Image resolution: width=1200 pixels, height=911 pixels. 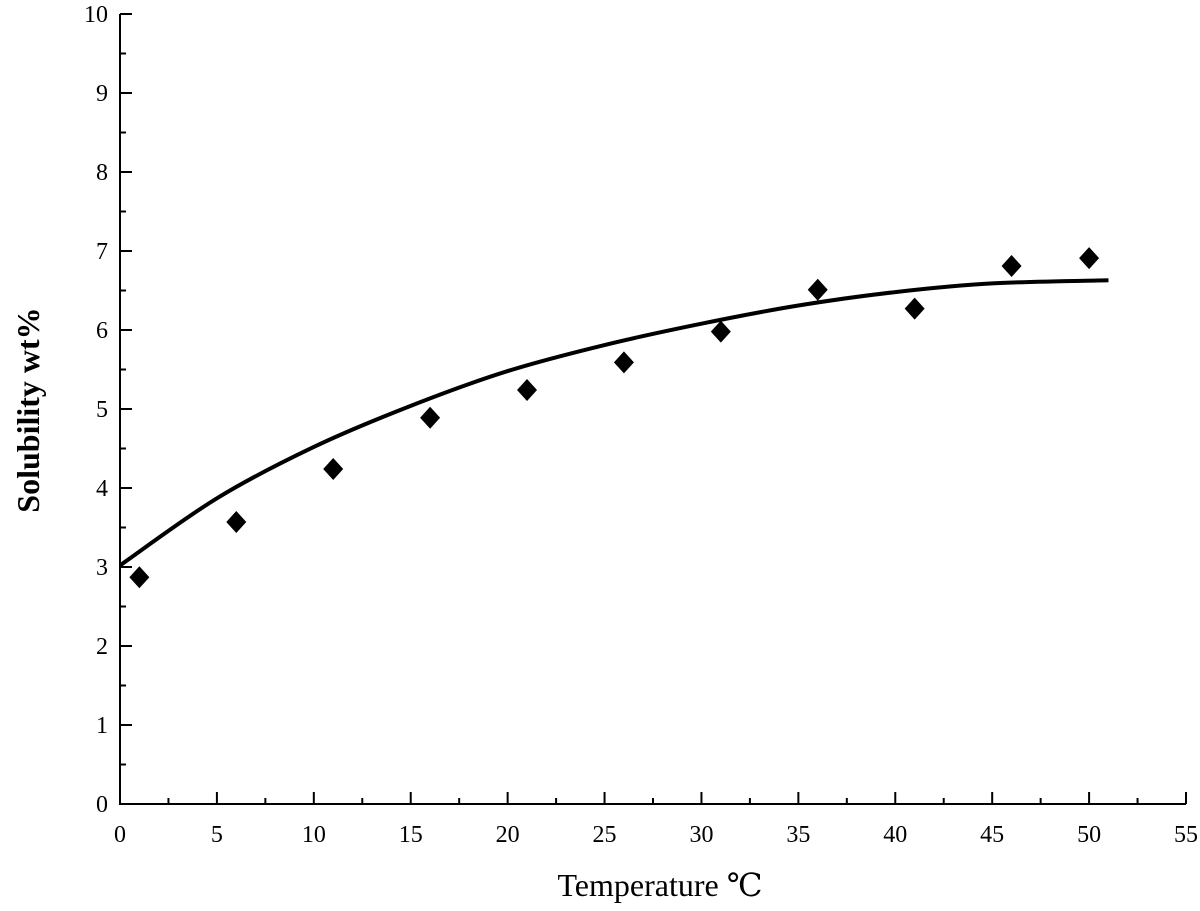 What do you see at coordinates (102, 252) in the screenshot?
I see `y-tick-label: 7` at bounding box center [102, 252].